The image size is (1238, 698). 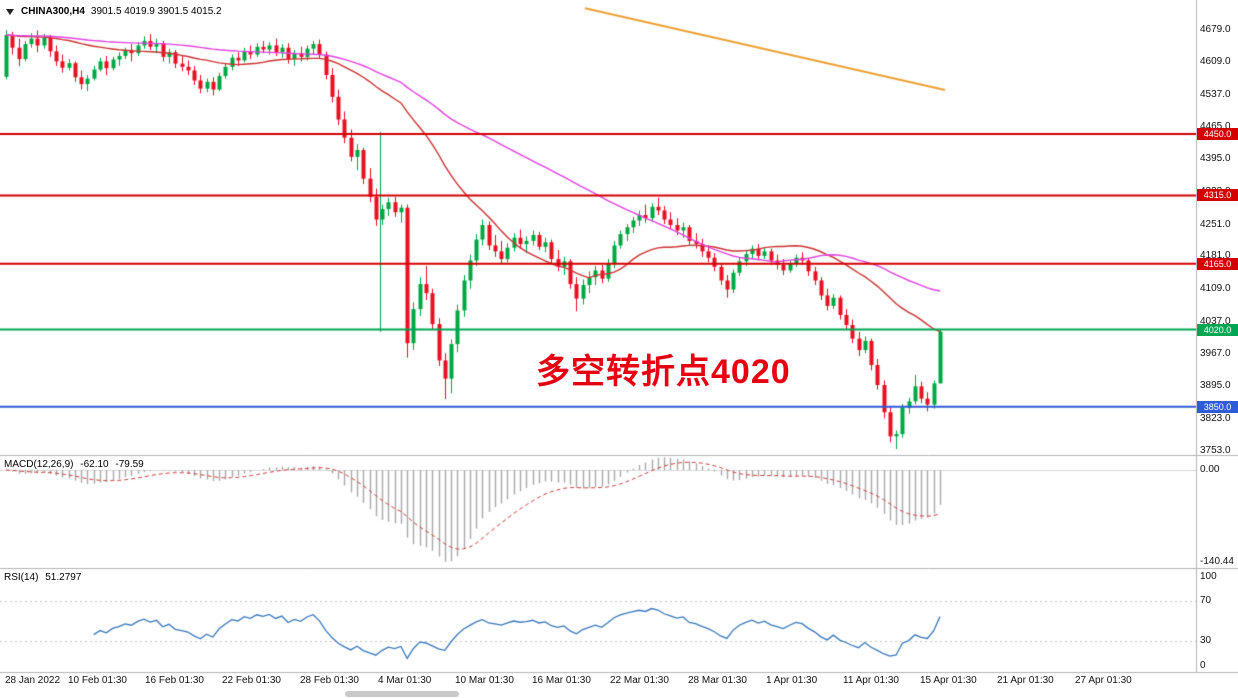 What do you see at coordinates (1217, 406) in the screenshot?
I see `price-level-tag: 3850.0` at bounding box center [1217, 406].